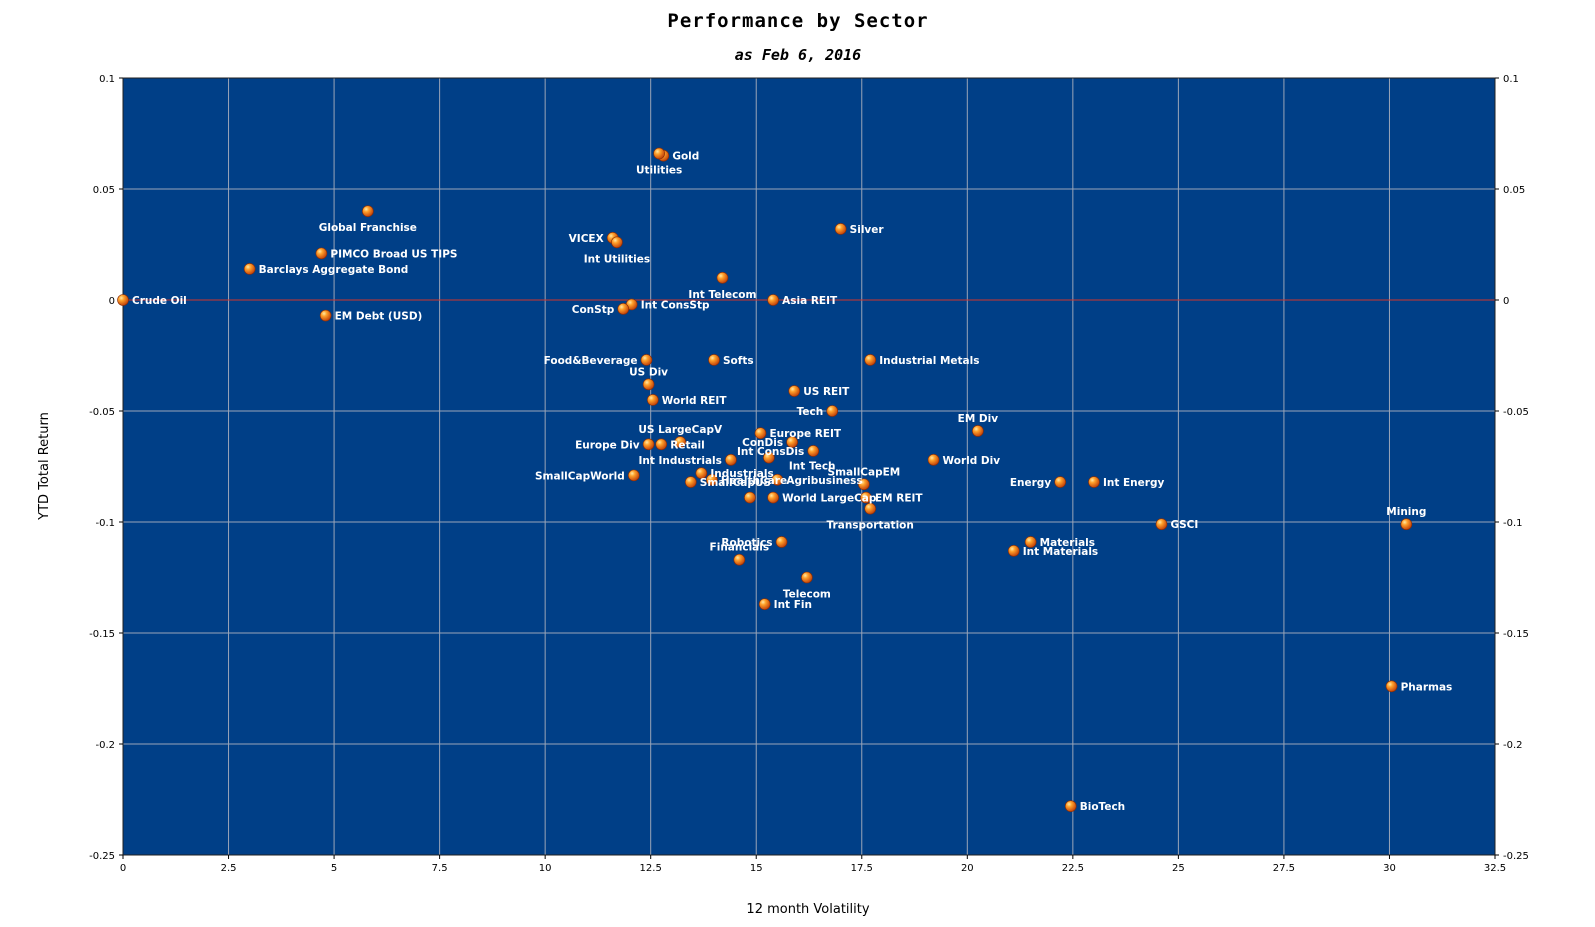 The image size is (1595, 927). I want to click on y-tick-label-right: -0.05, so click(1516, 412).